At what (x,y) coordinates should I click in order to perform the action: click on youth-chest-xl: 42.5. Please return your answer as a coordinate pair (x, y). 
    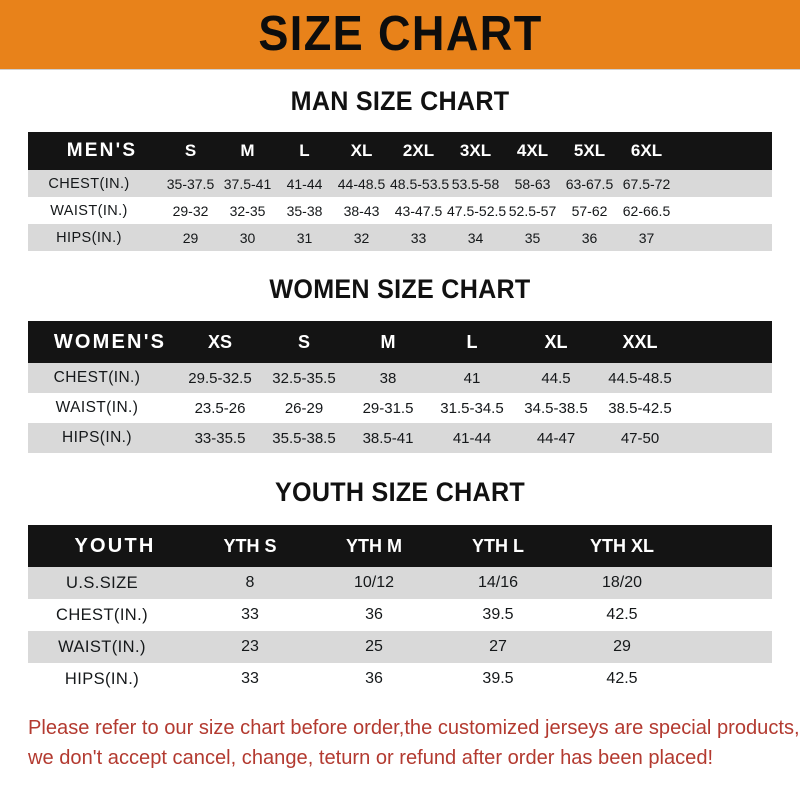
    Looking at the image, I should click on (622, 614).